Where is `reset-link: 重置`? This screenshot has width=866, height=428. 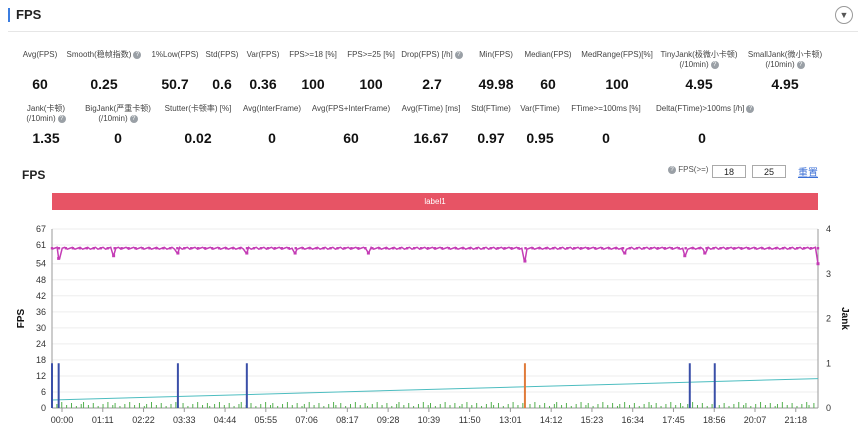
reset-link: 重置 is located at coordinates (808, 173).